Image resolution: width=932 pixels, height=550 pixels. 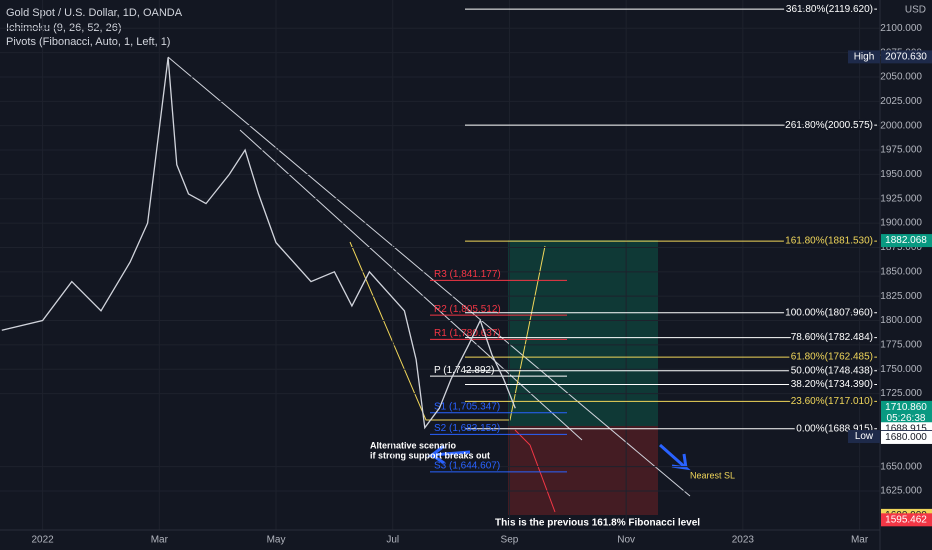 I want to click on pivot-label: S3 (1,644.607), so click(x=467, y=466).